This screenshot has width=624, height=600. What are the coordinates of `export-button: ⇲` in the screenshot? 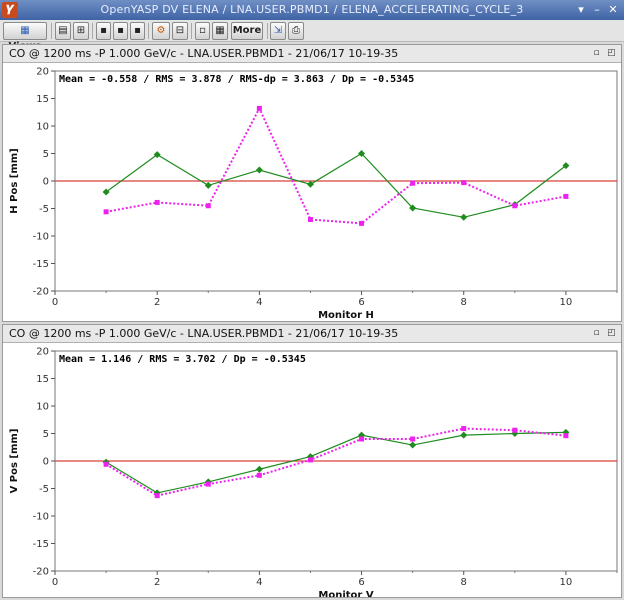 It's located at (278, 31).